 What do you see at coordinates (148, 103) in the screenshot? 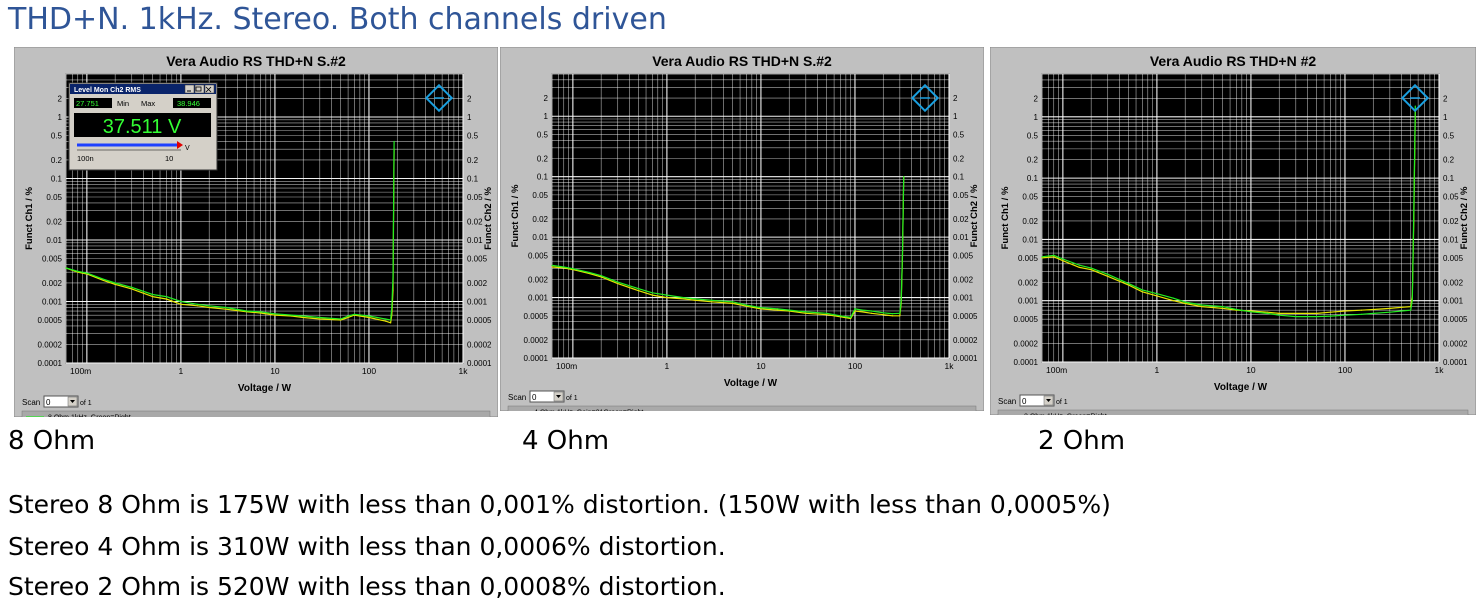
I see `max-label: Max` at bounding box center [148, 103].